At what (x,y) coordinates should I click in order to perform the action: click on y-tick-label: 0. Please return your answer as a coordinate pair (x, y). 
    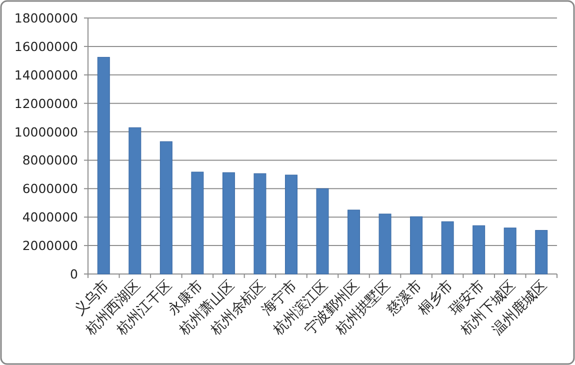
    Looking at the image, I should click on (74, 274).